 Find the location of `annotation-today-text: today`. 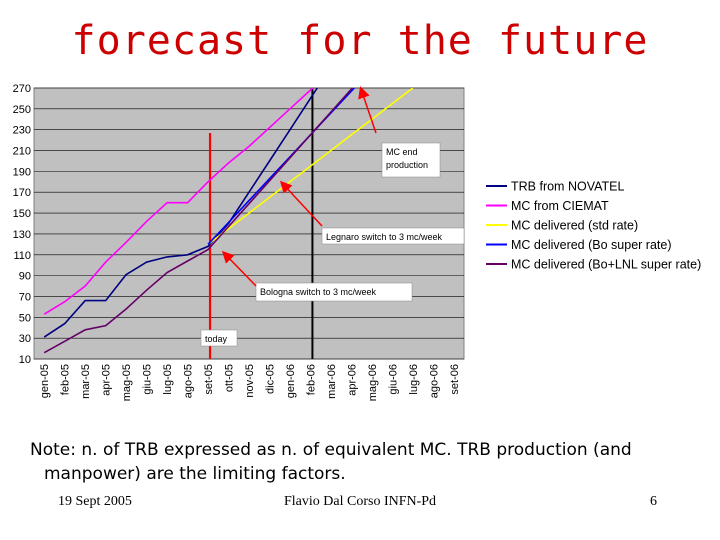

annotation-today-text: today is located at coordinates (216, 339).